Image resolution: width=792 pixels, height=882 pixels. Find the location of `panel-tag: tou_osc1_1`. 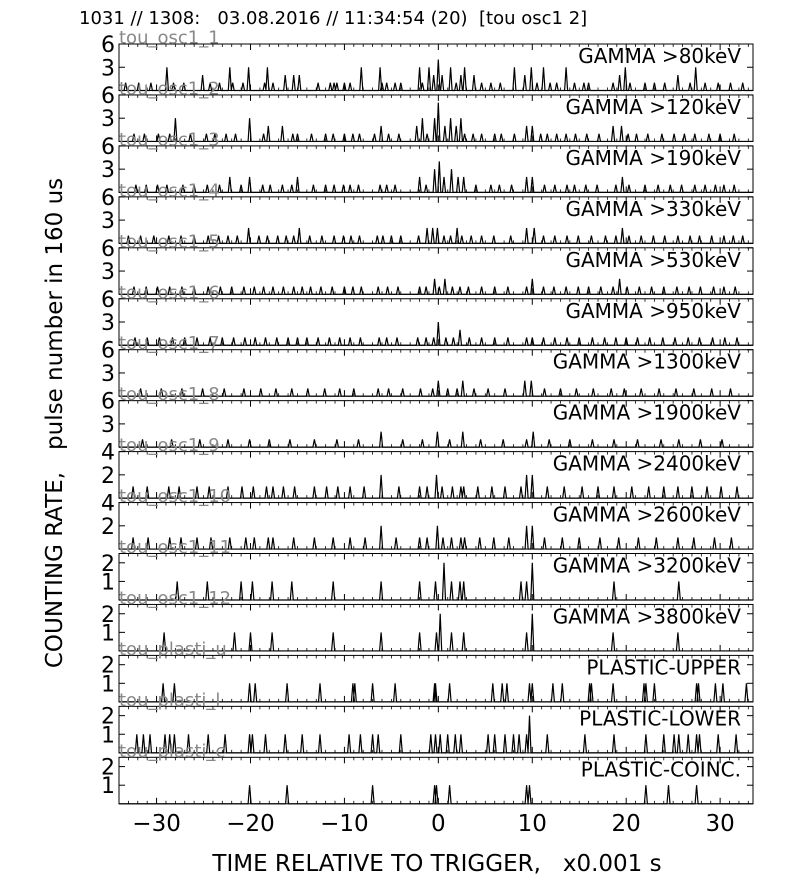

panel-tag: tou_osc1_1 is located at coordinates (169, 38).